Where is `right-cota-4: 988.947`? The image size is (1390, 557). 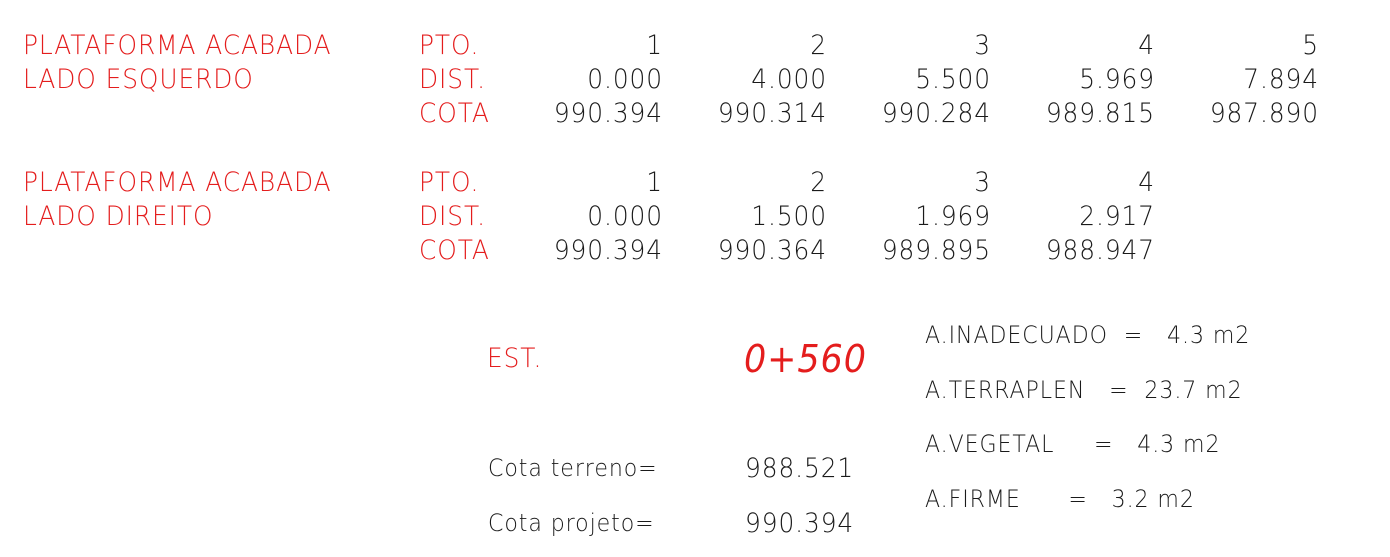 right-cota-4: 988.947 is located at coordinates (1100, 250).